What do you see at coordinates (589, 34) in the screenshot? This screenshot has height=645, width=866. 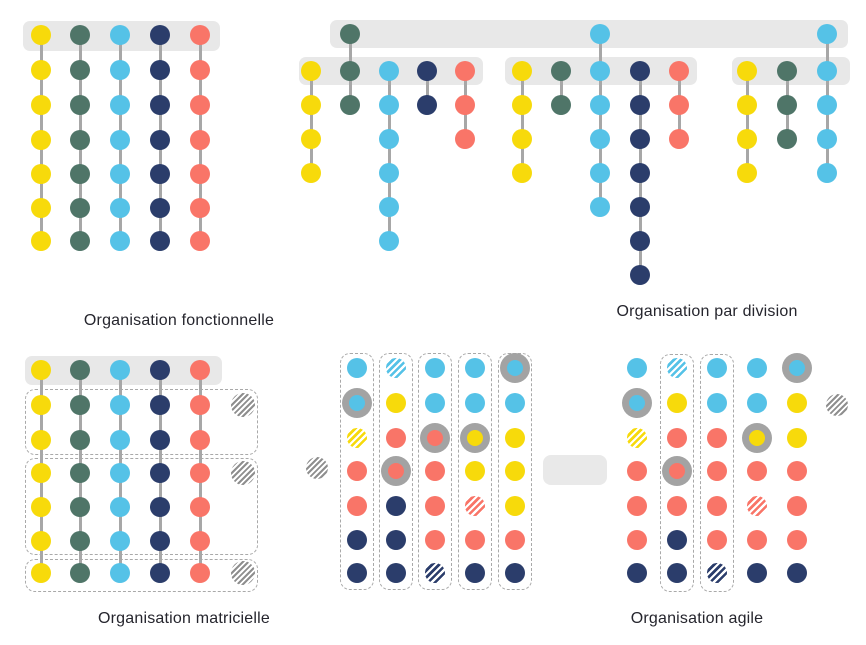 I see `management-band` at bounding box center [589, 34].